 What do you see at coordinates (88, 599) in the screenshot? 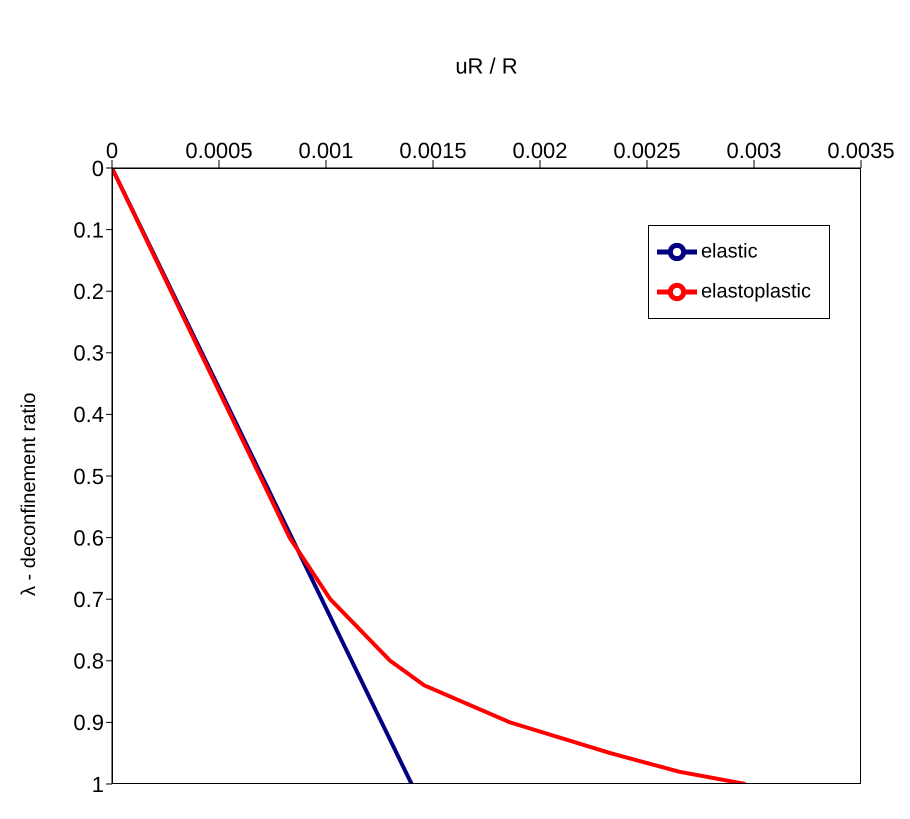
I see `y-tick-label: 0.7` at bounding box center [88, 599].